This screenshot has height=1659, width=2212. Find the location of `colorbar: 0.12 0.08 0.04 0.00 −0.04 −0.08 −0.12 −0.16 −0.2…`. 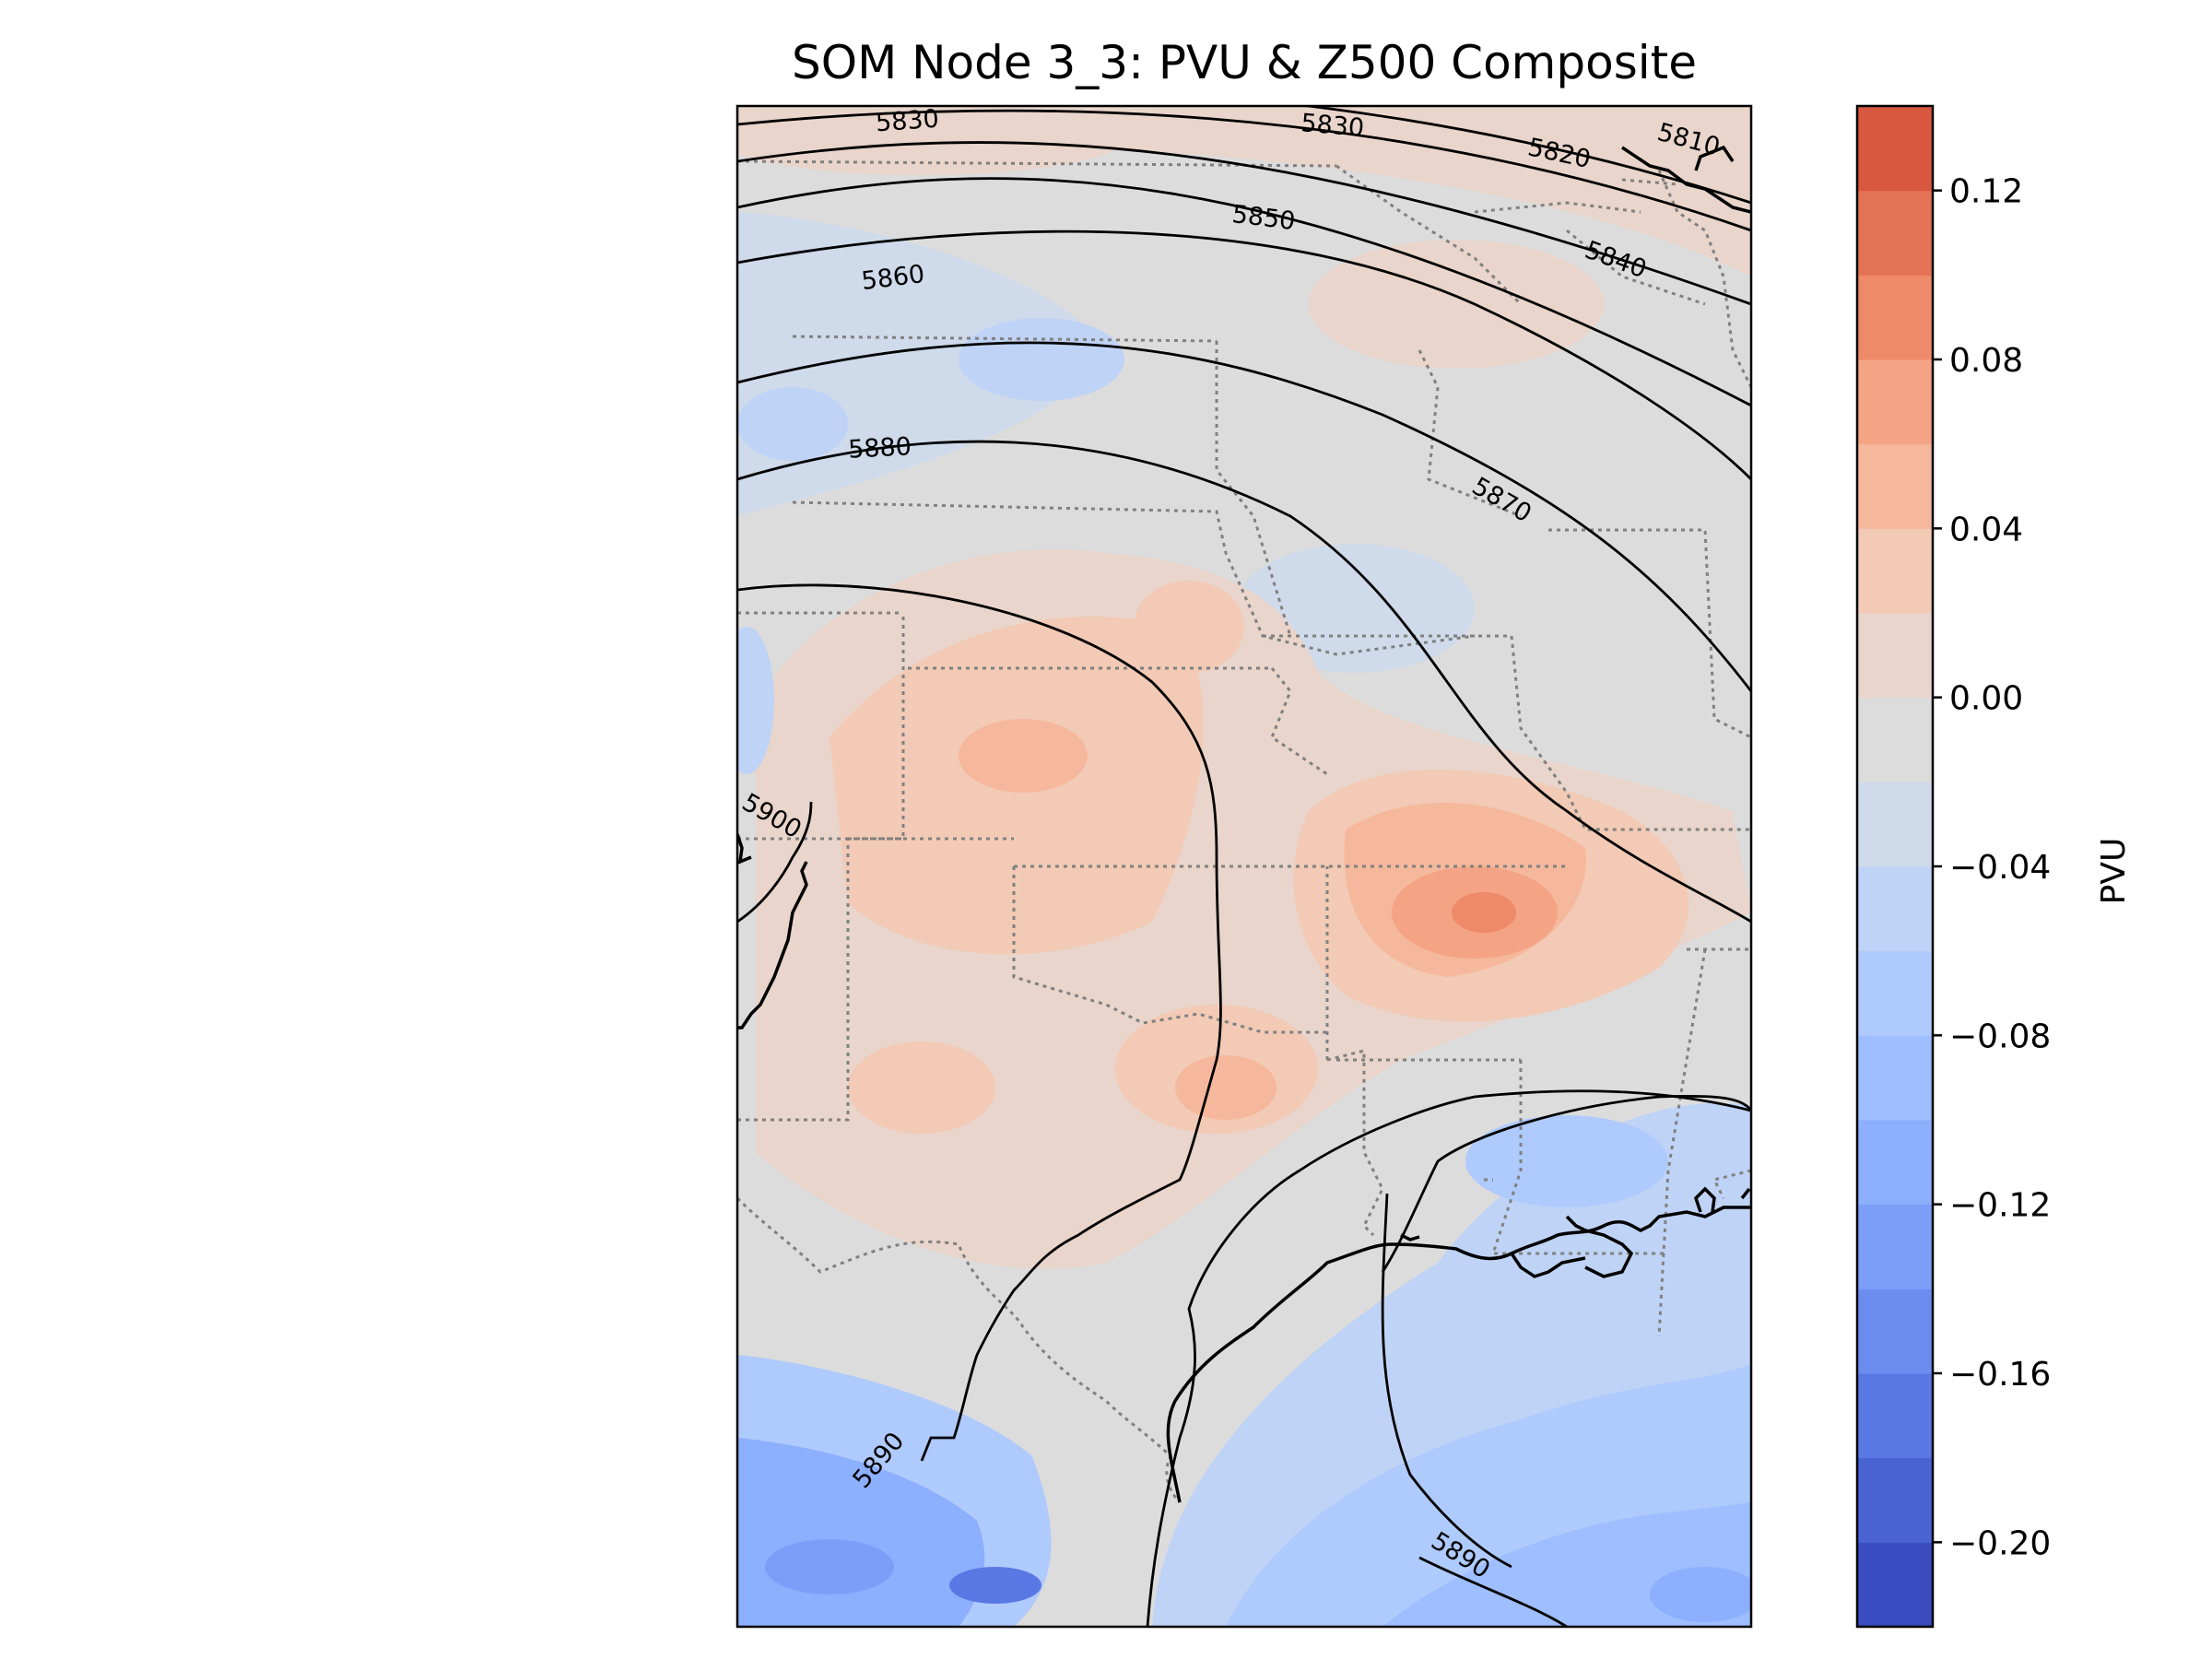

colorbar: 0.12 0.08 0.04 0.00 −0.04 −0.08 −0.12 −0.16 −0.2… is located at coordinates (1994, 866).